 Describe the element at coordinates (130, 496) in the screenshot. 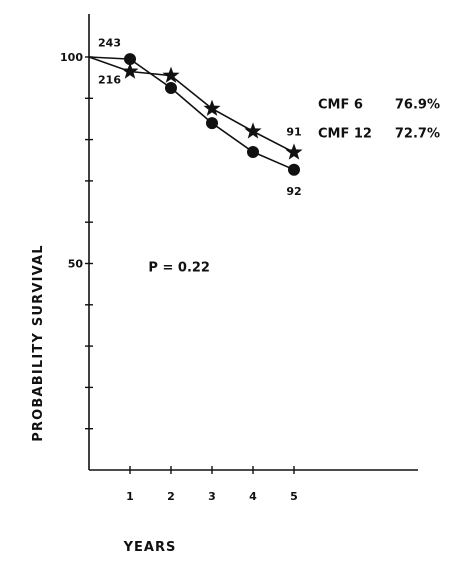

I see `x-tick-label: 1` at that location.